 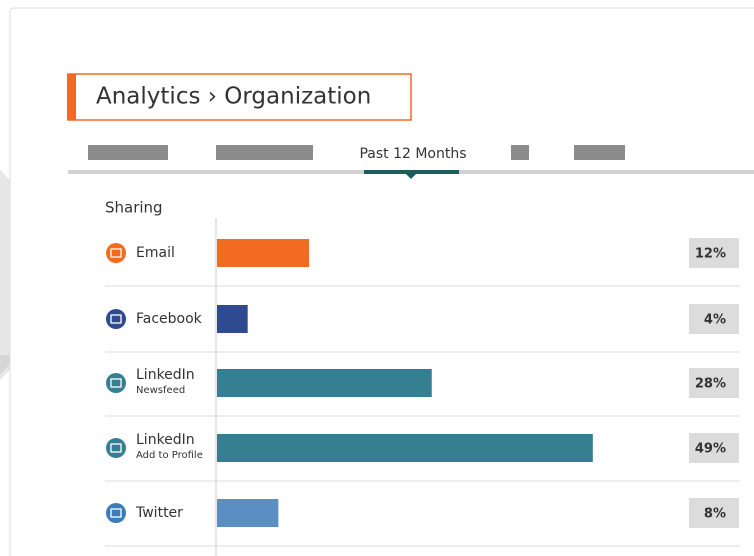 I want to click on tab-underline, so click(x=411, y=172).